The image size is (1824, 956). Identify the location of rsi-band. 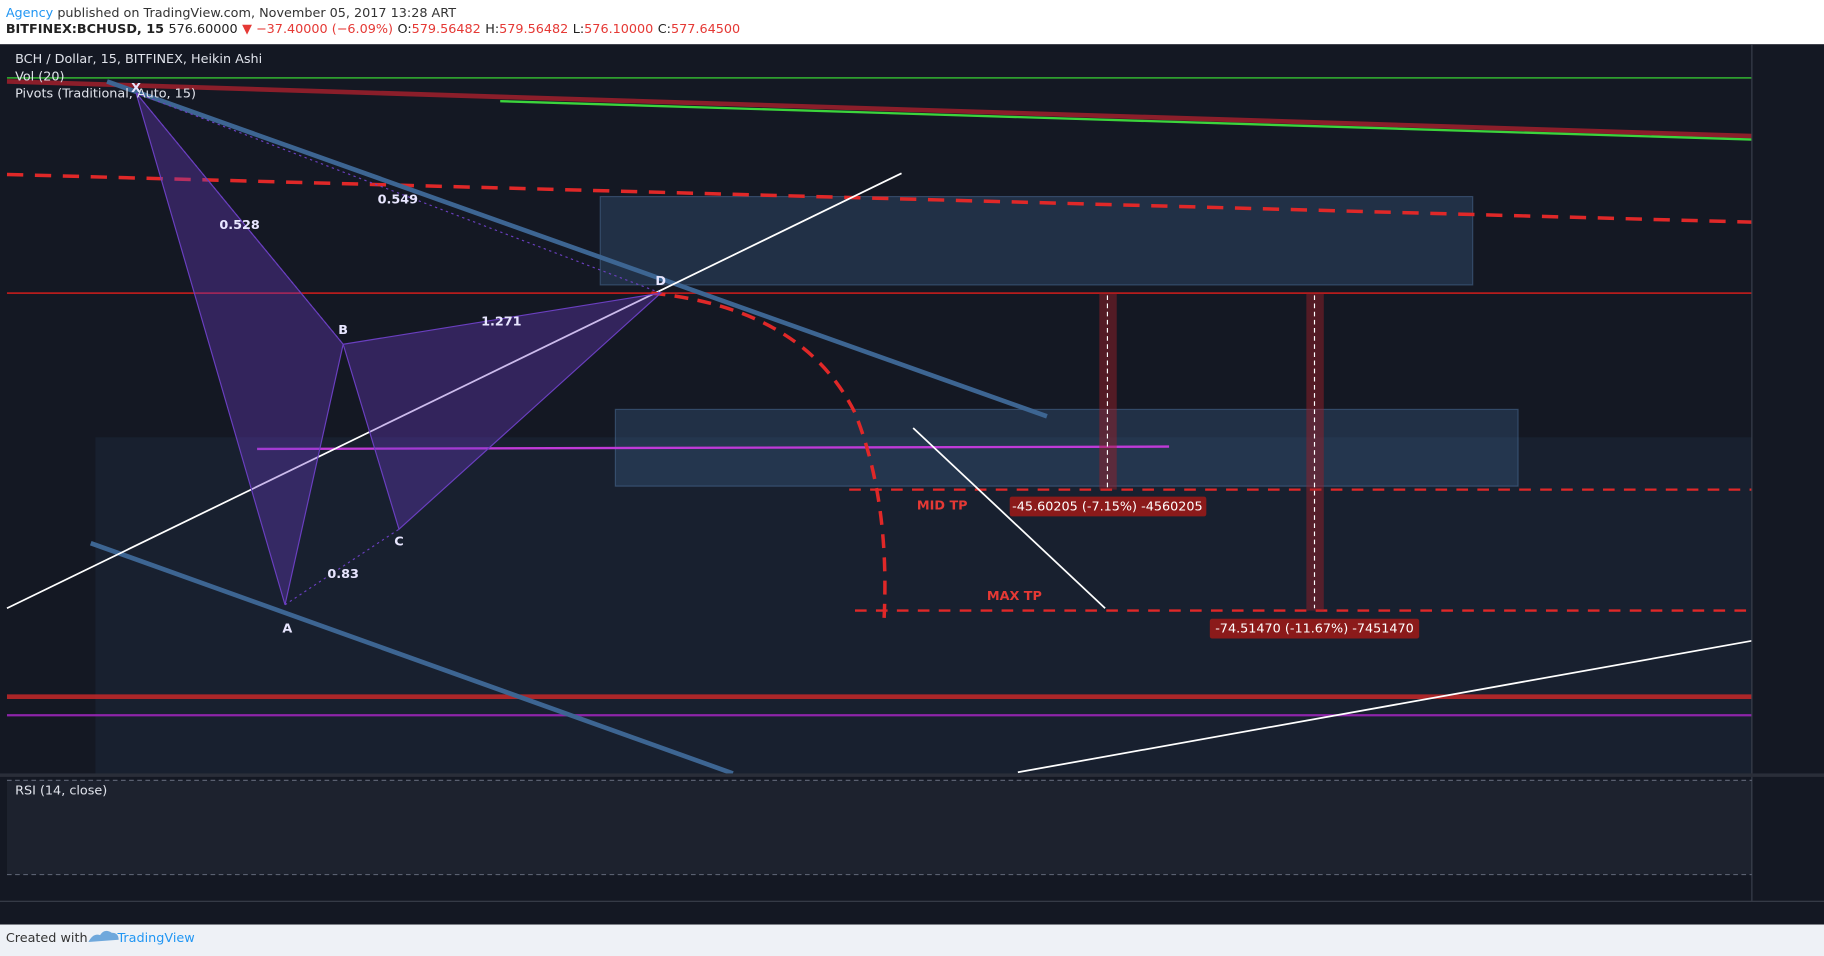
(879, 827).